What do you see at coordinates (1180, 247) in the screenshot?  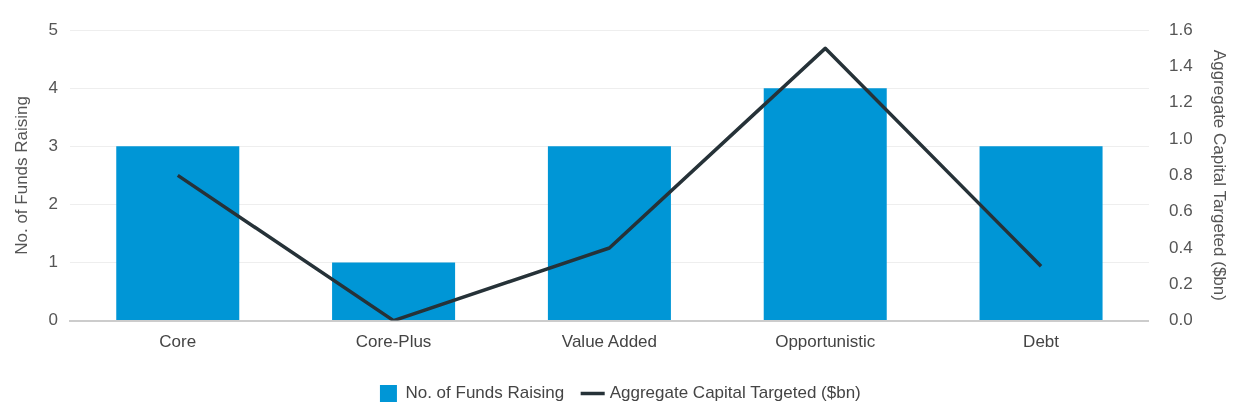 I see `y2-tick-label: 0.4` at bounding box center [1180, 247].